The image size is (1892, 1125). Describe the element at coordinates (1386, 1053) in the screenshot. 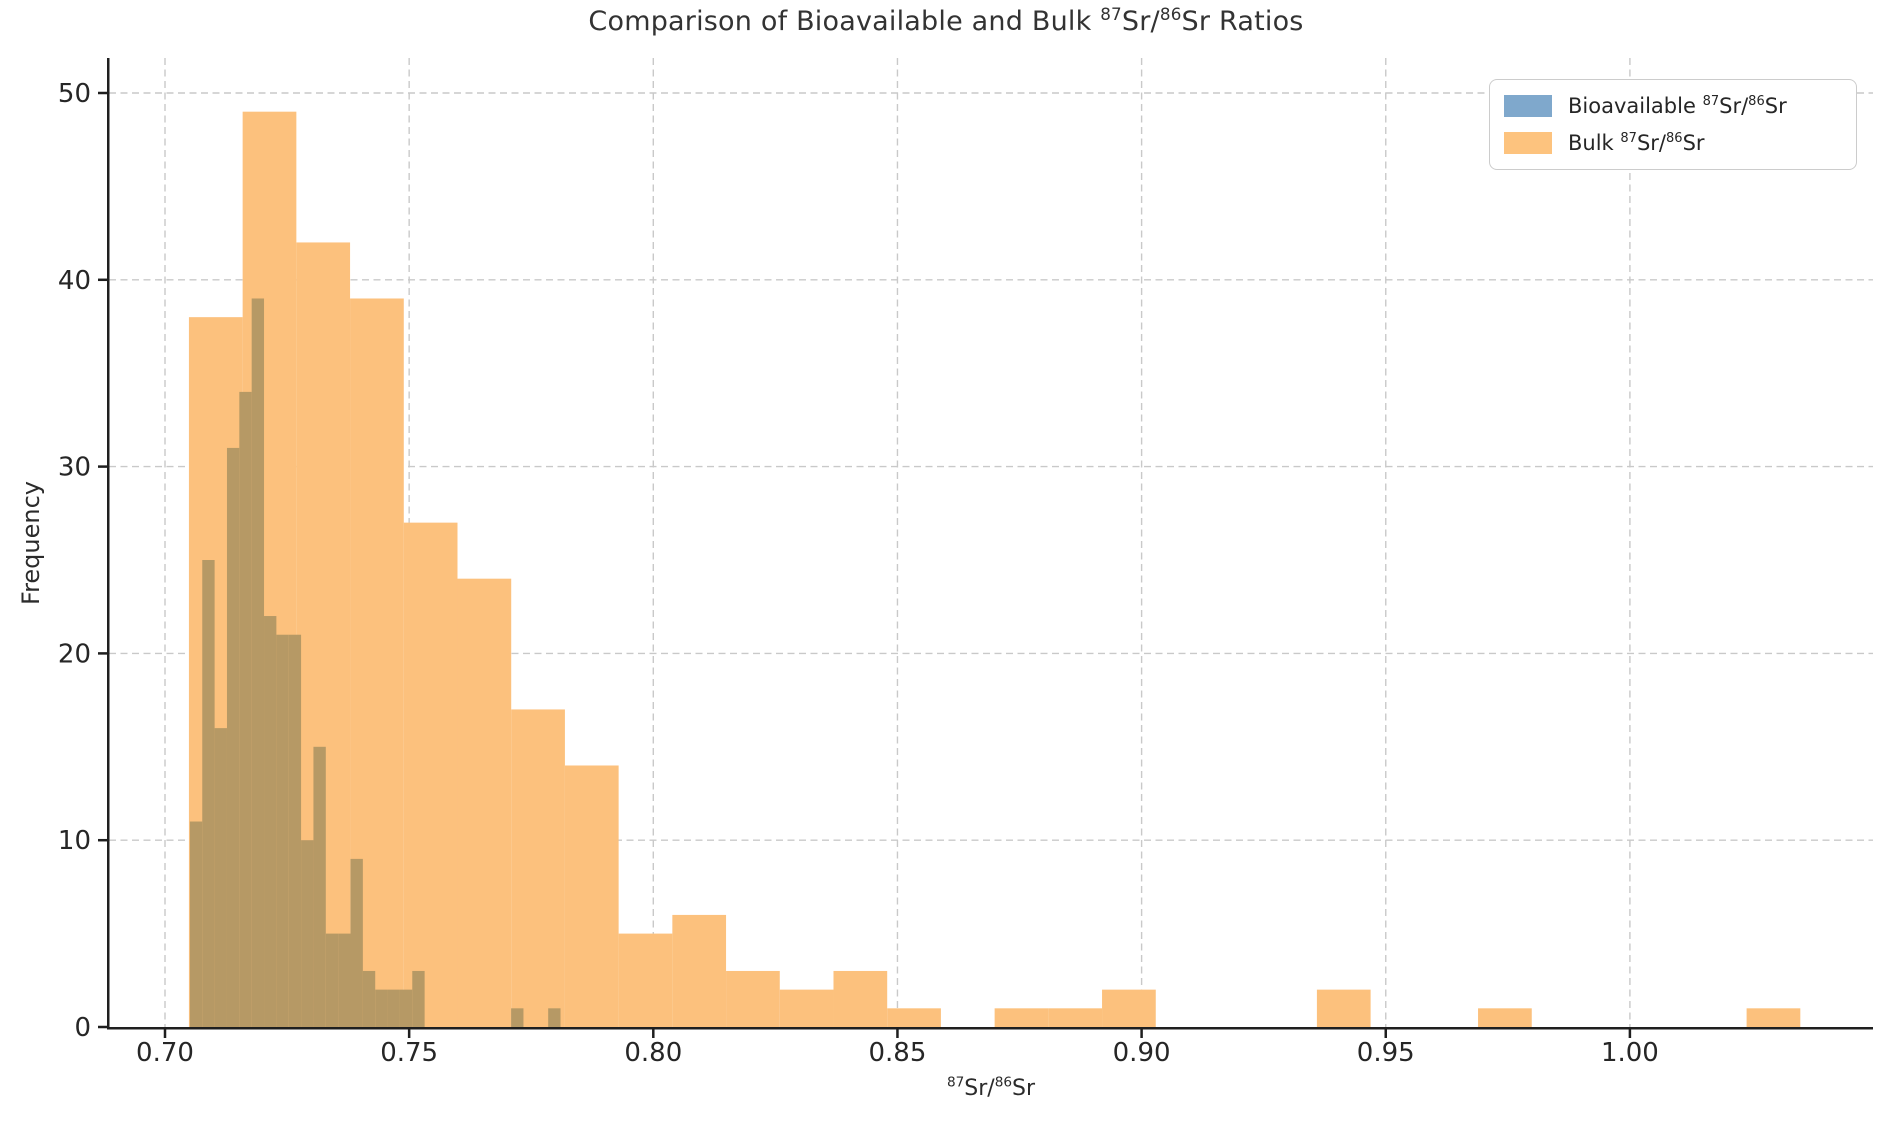

I see `x-tick-label: 0.95` at that location.